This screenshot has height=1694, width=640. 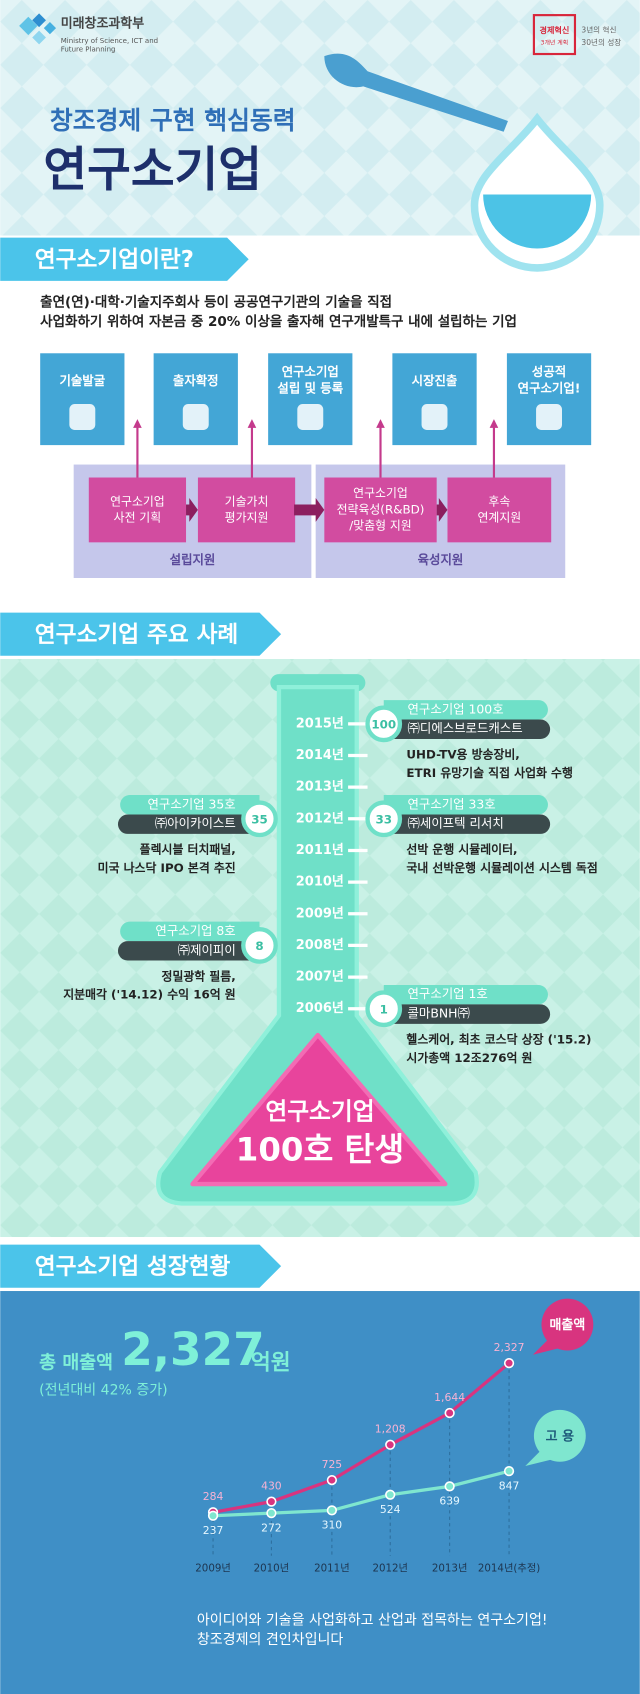 I want to click on case-desc: 시가총액 12조276억 원, so click(x=469, y=1058).